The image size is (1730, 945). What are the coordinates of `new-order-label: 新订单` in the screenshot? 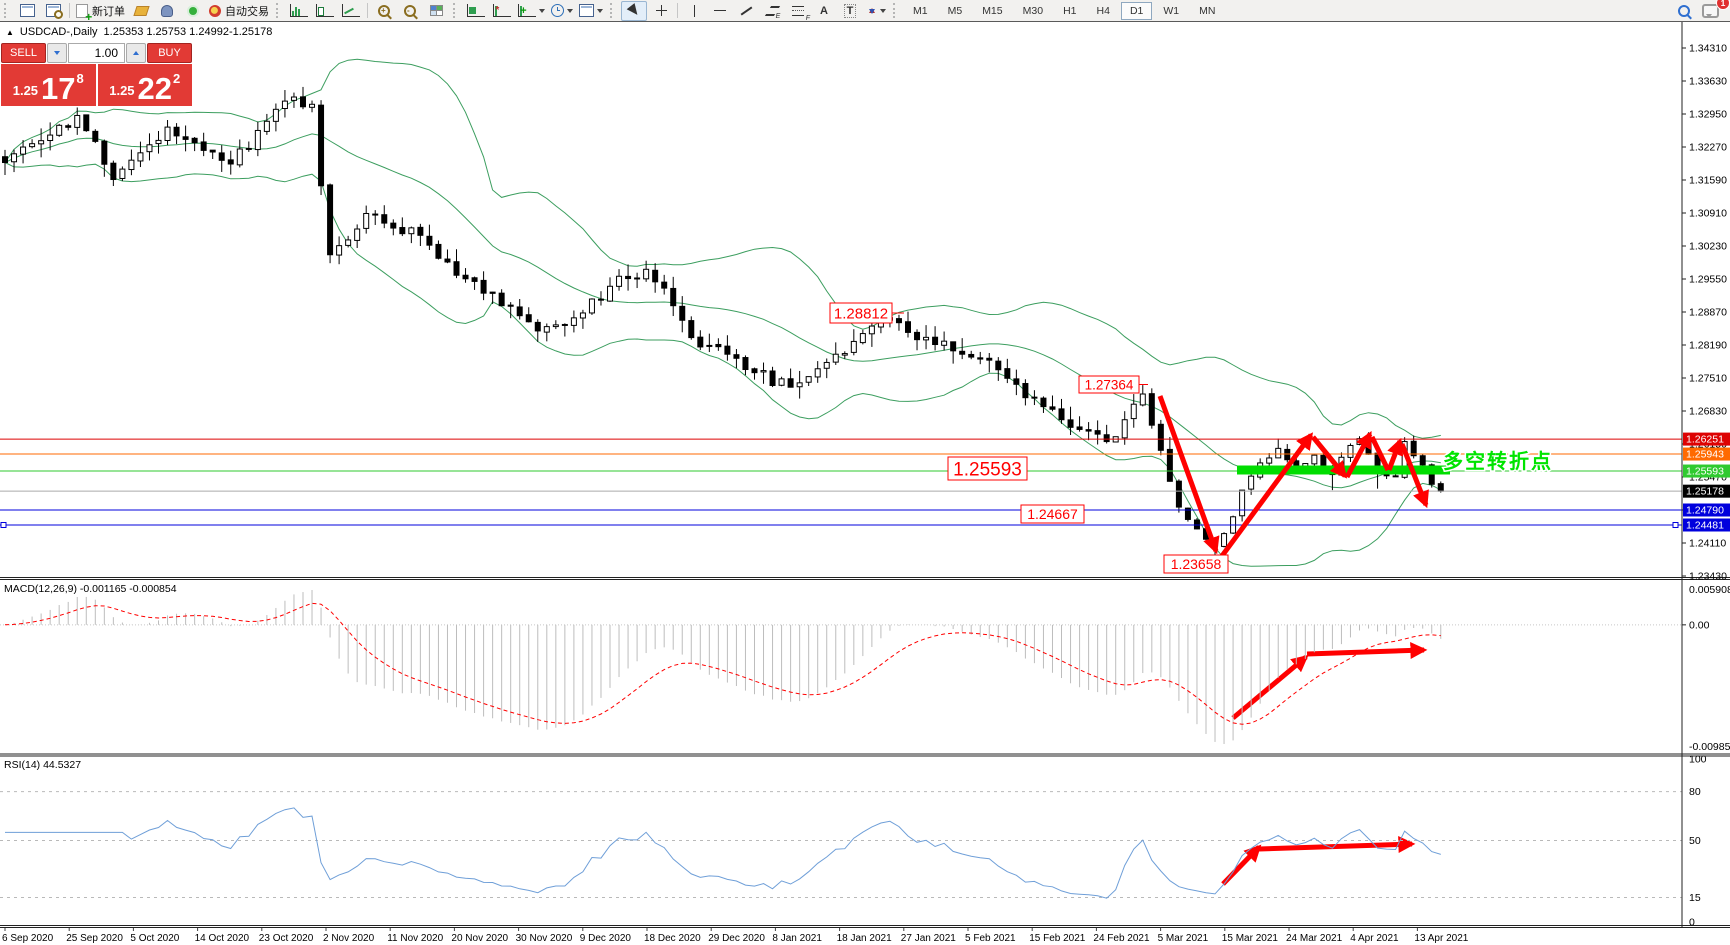 It's located at (108, 11).